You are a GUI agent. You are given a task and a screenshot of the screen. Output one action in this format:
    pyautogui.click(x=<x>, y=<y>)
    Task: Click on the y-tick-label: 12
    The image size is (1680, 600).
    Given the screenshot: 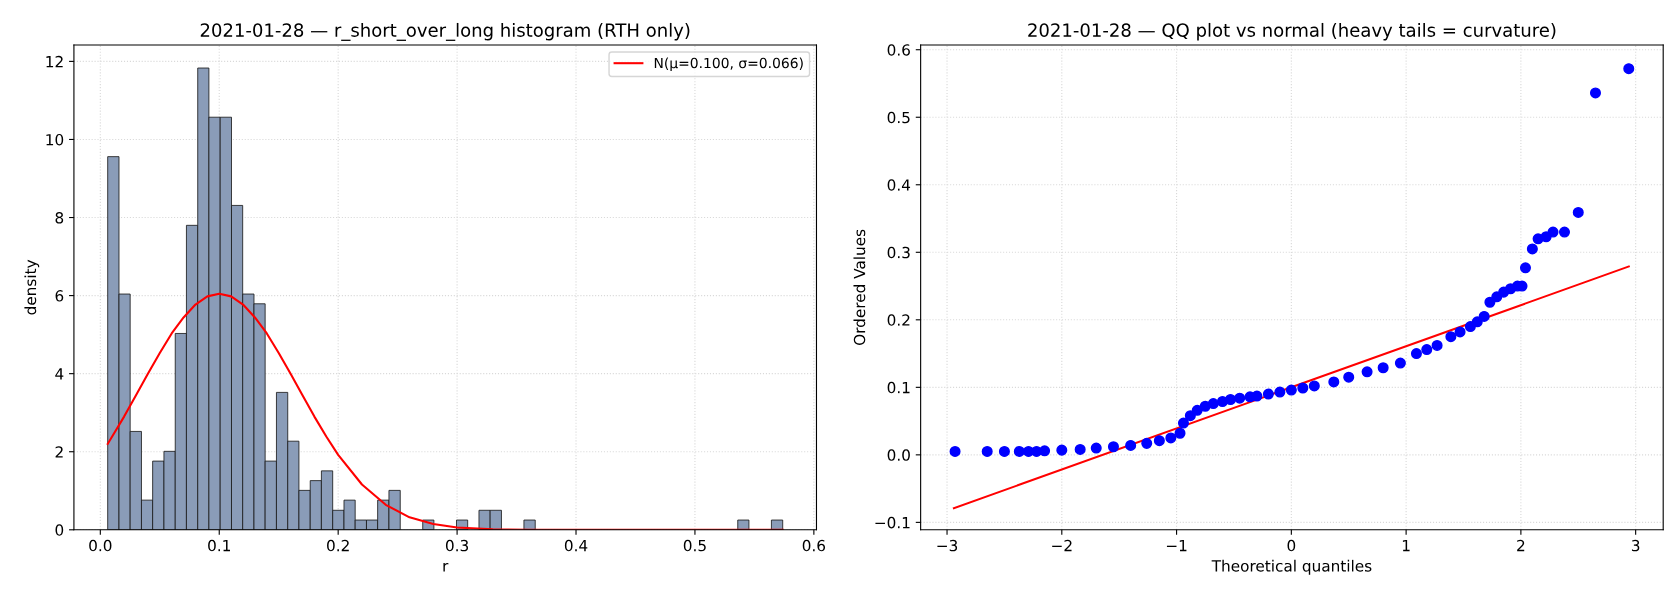 What is the action you would take?
    pyautogui.click(x=54, y=61)
    